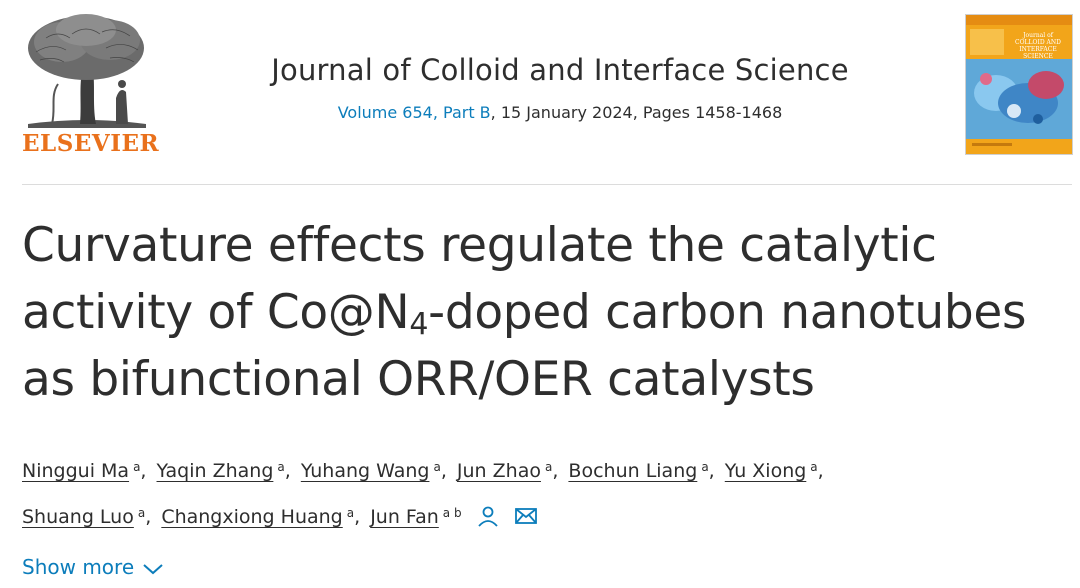  What do you see at coordinates (91, 143) in the screenshot?
I see `elsevier-wordmark: ELSEVIER` at bounding box center [91, 143].